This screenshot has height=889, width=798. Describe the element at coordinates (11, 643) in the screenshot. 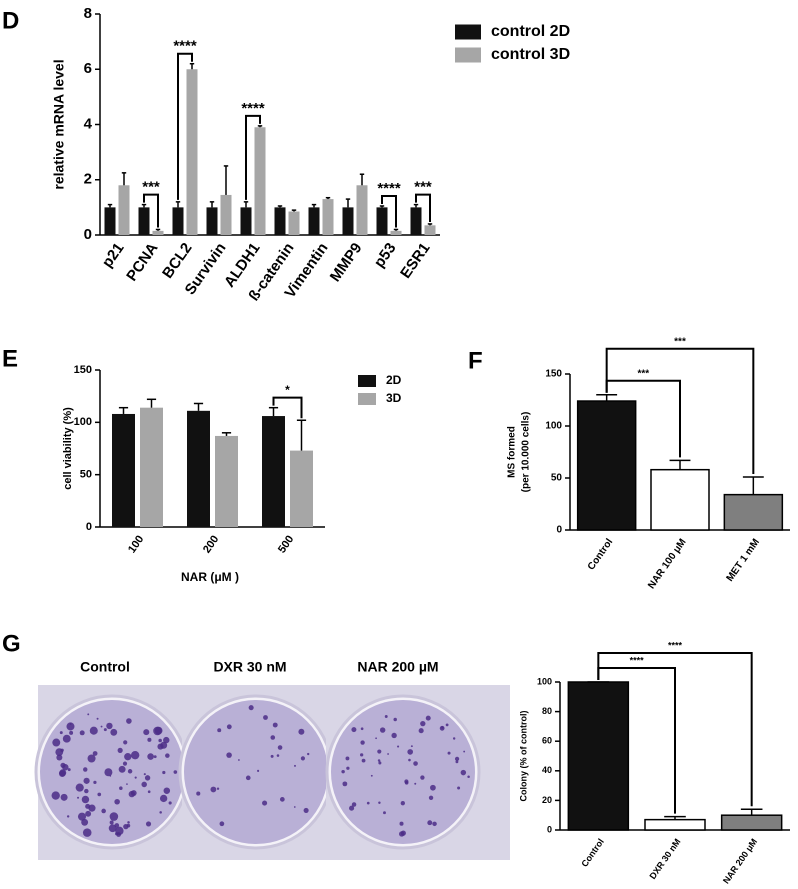

I see `panel-label: G` at that location.